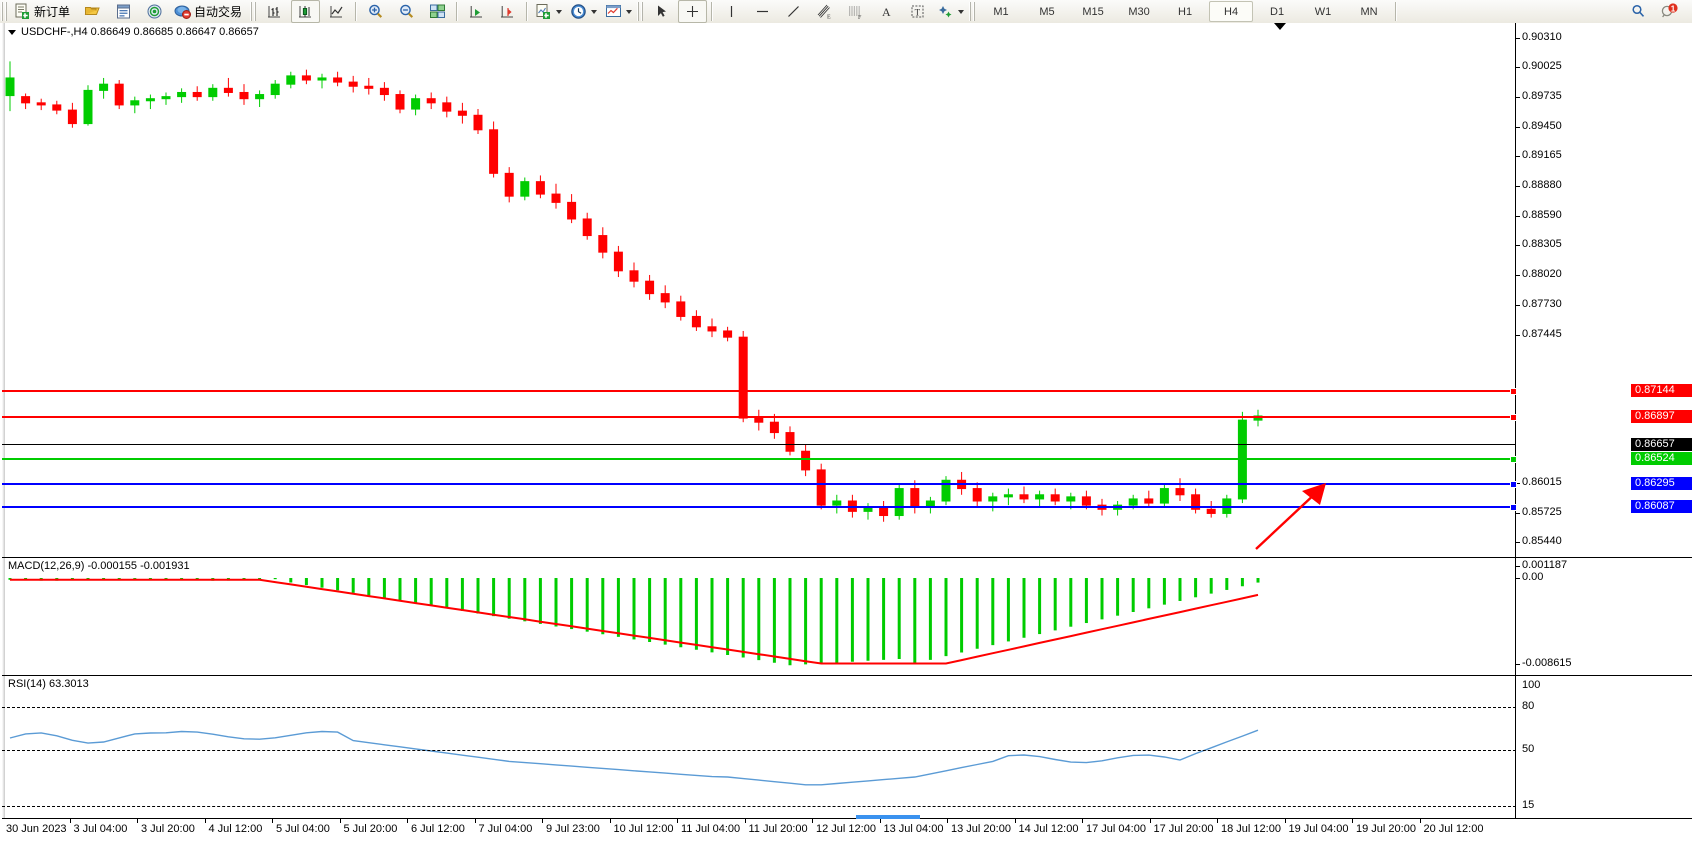  Describe the element at coordinates (476, 11) in the screenshot. I see `auto-scroll-button` at that location.